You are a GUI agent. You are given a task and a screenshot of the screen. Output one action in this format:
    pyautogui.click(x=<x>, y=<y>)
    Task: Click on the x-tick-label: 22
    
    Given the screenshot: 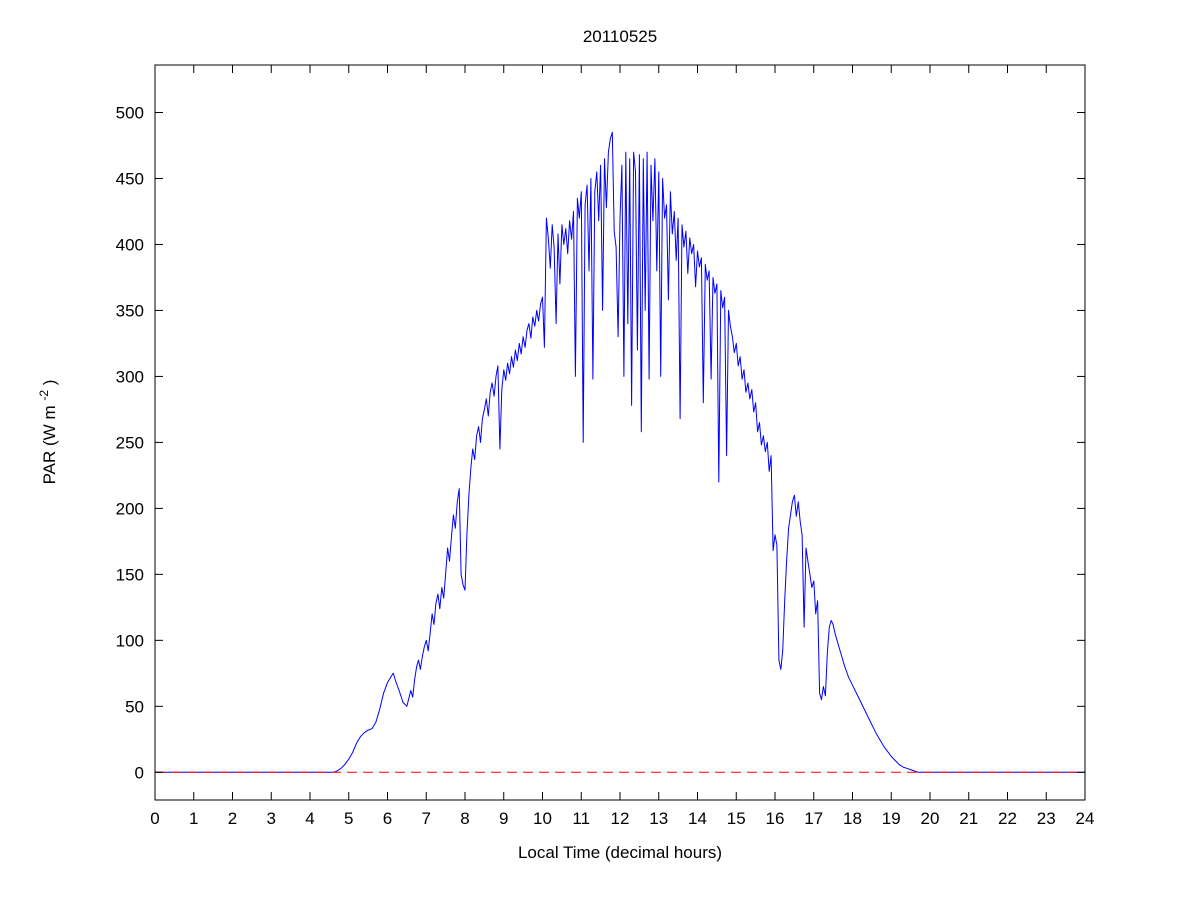 What is the action you would take?
    pyautogui.click(x=1007, y=818)
    